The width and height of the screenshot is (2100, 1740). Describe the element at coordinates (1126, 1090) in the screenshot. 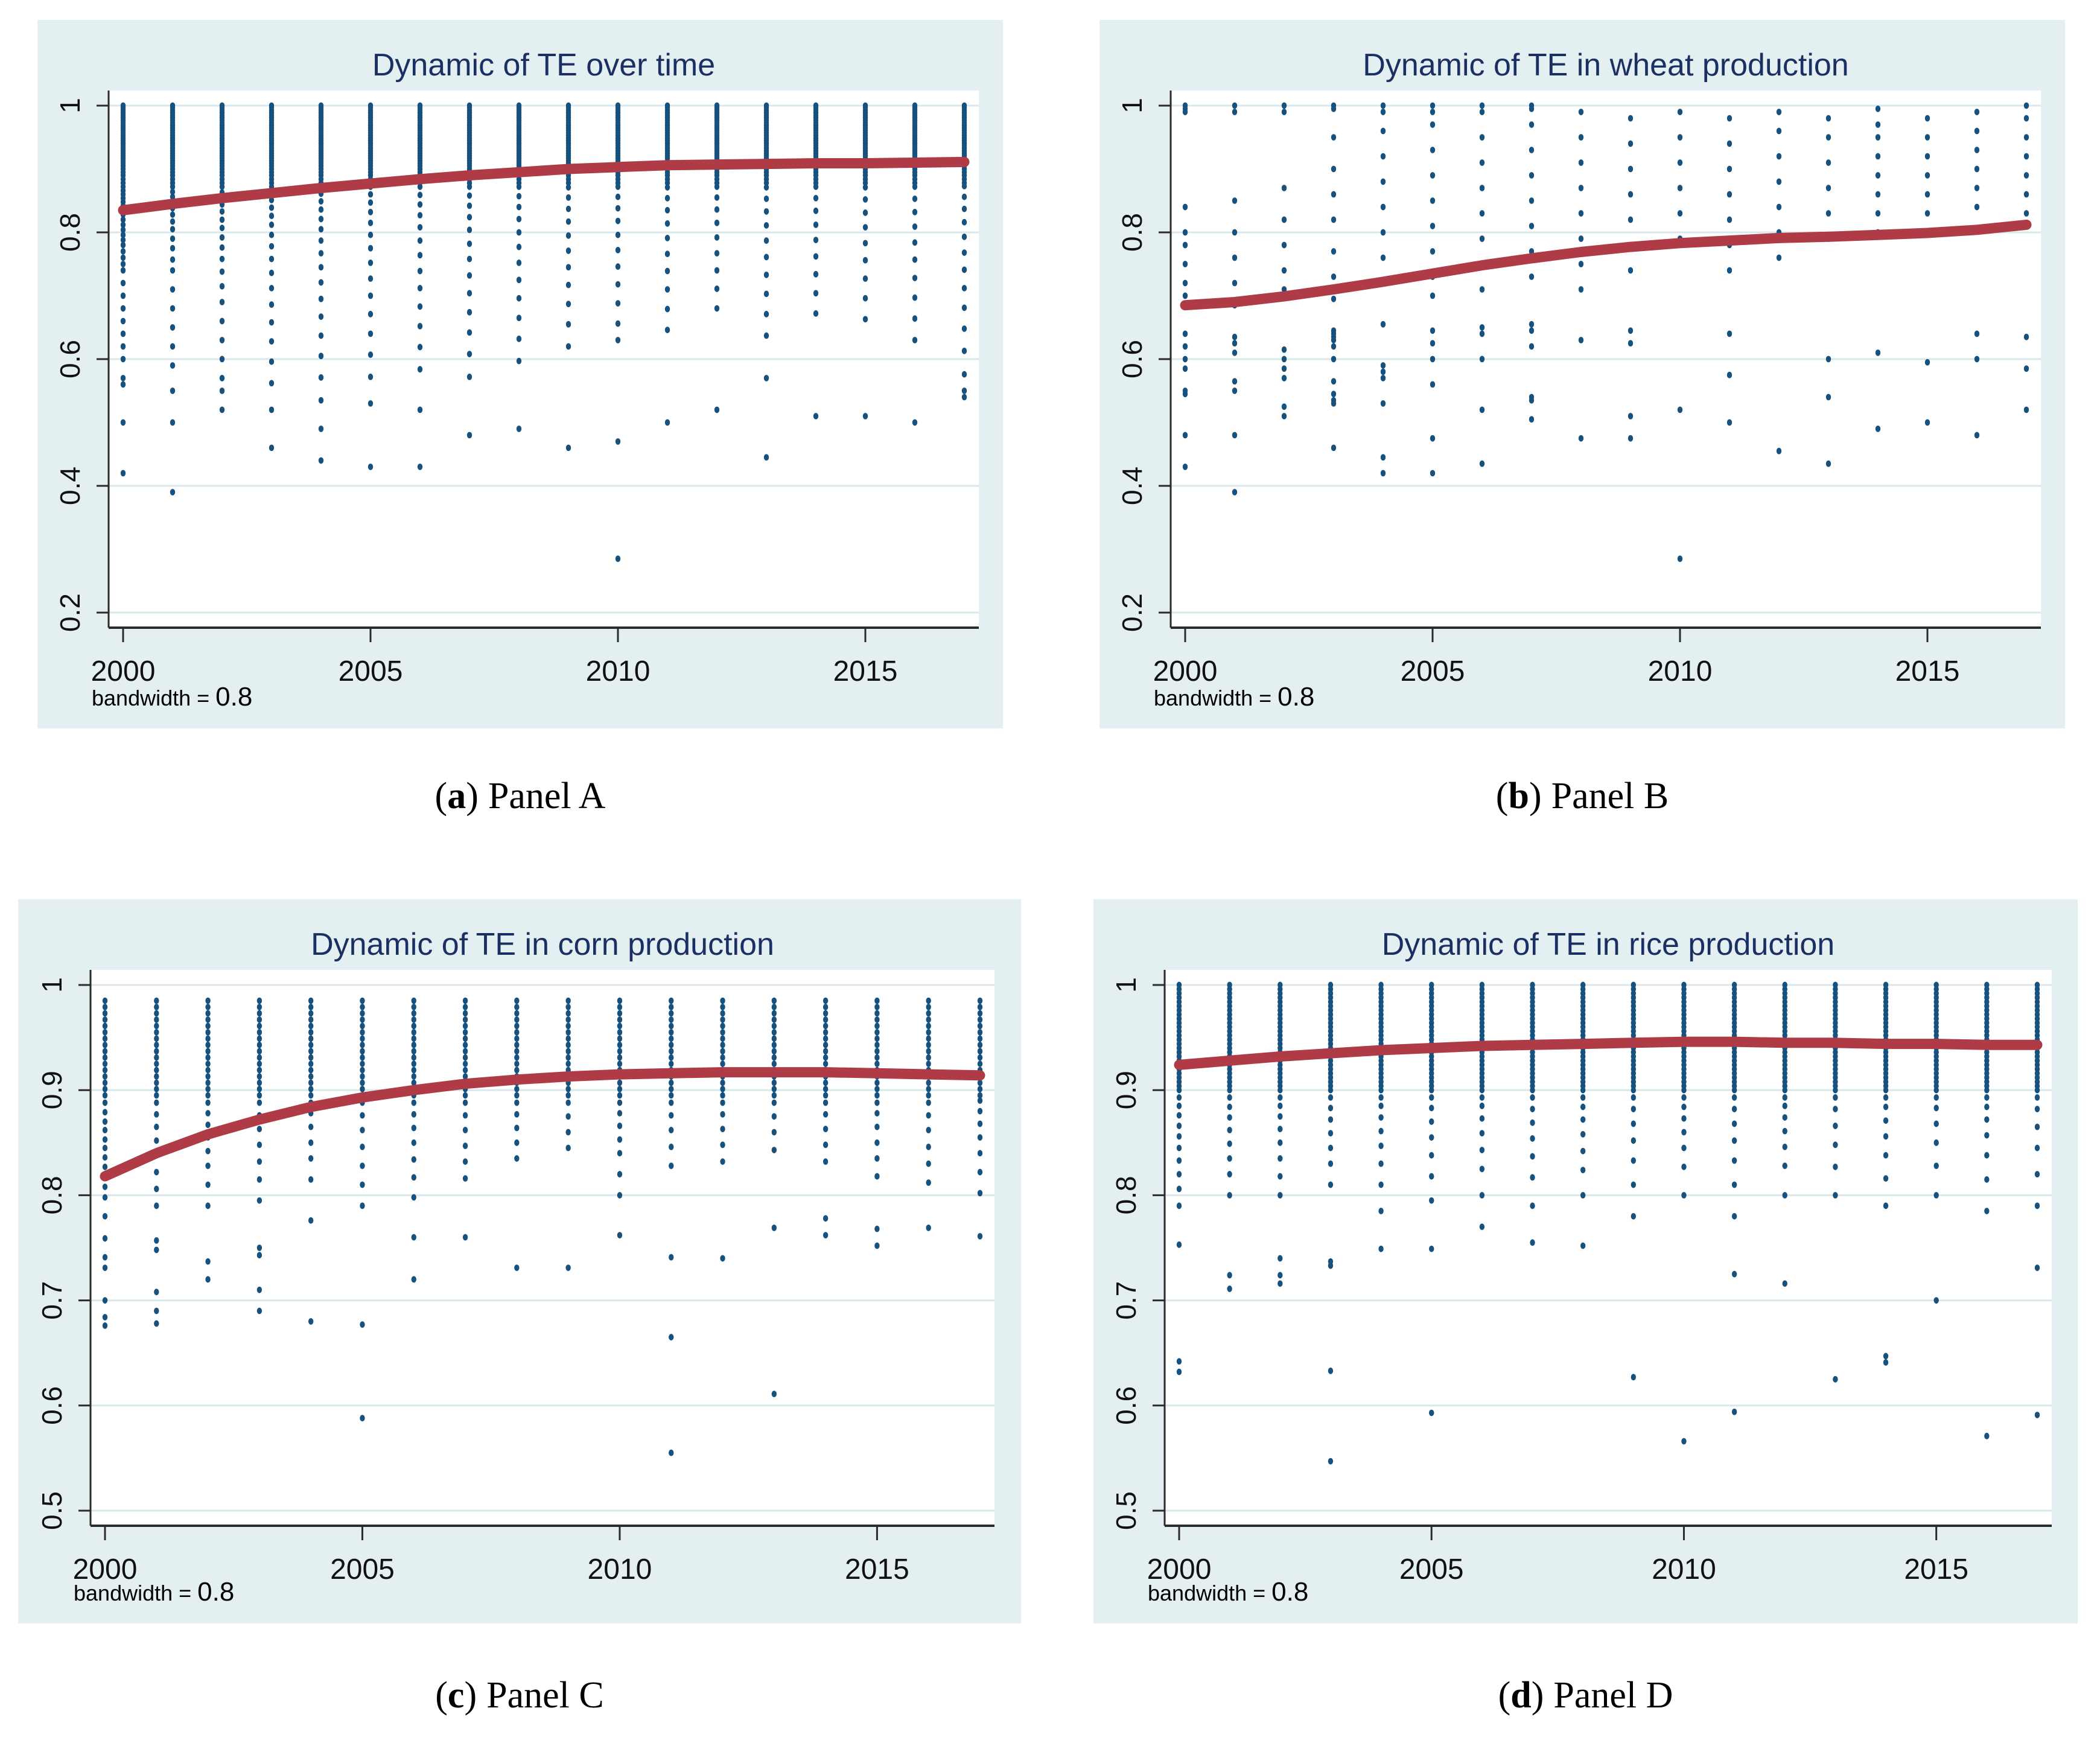

I see `y-tick-label: 0.9` at that location.